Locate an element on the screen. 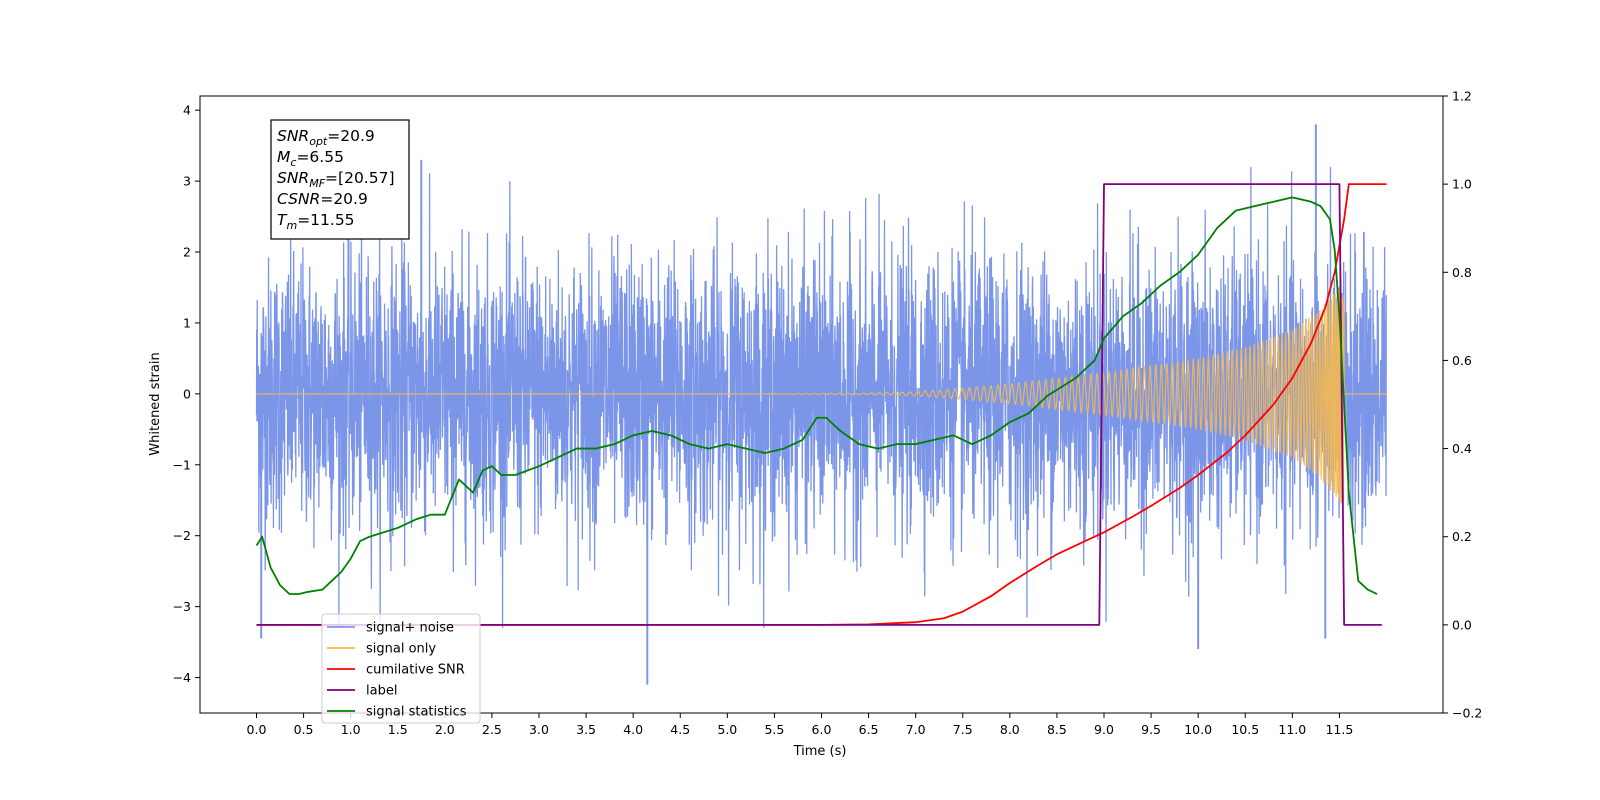 The image size is (1600, 800). annotation-frame is located at coordinates (340, 179).